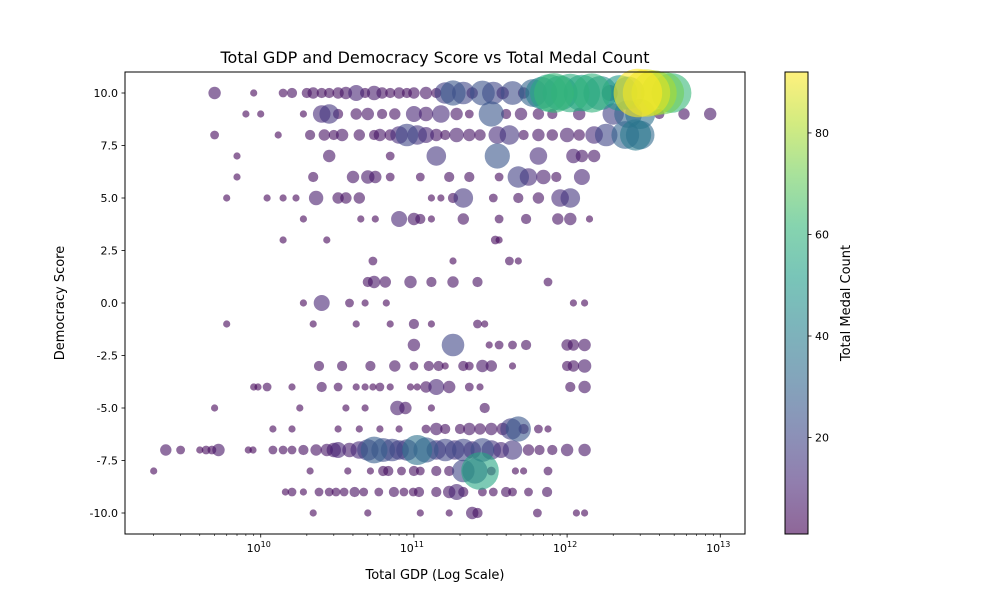 The width and height of the screenshot is (1000, 600). I want to click on colorbar-tick-label: 40, so click(822, 336).